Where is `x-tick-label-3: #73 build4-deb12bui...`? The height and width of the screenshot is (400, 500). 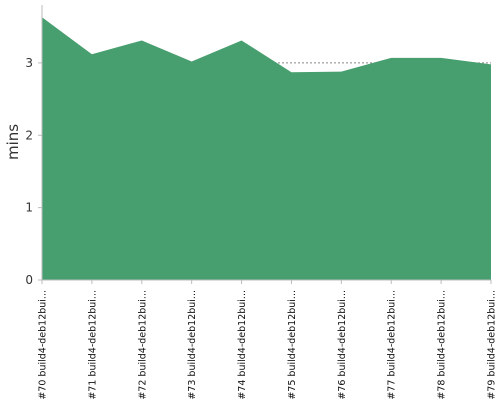 x-tick-label-3: #73 build4-deb12bui... is located at coordinates (192, 345).